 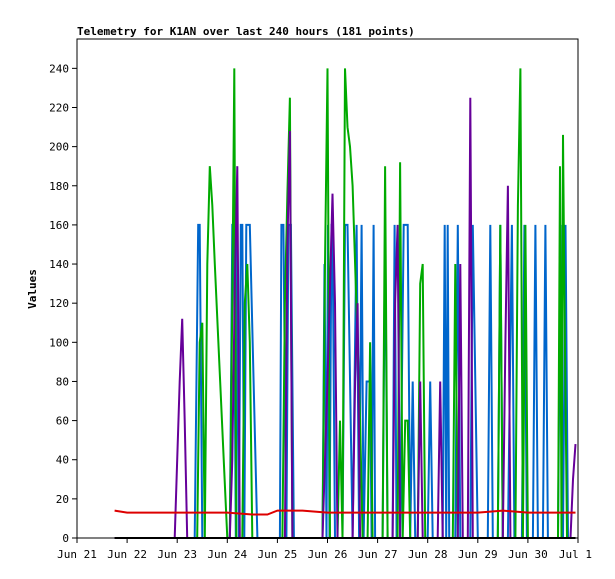 What do you see at coordinates (32, 289) in the screenshot?
I see `y-axis-label: Values` at bounding box center [32, 289].